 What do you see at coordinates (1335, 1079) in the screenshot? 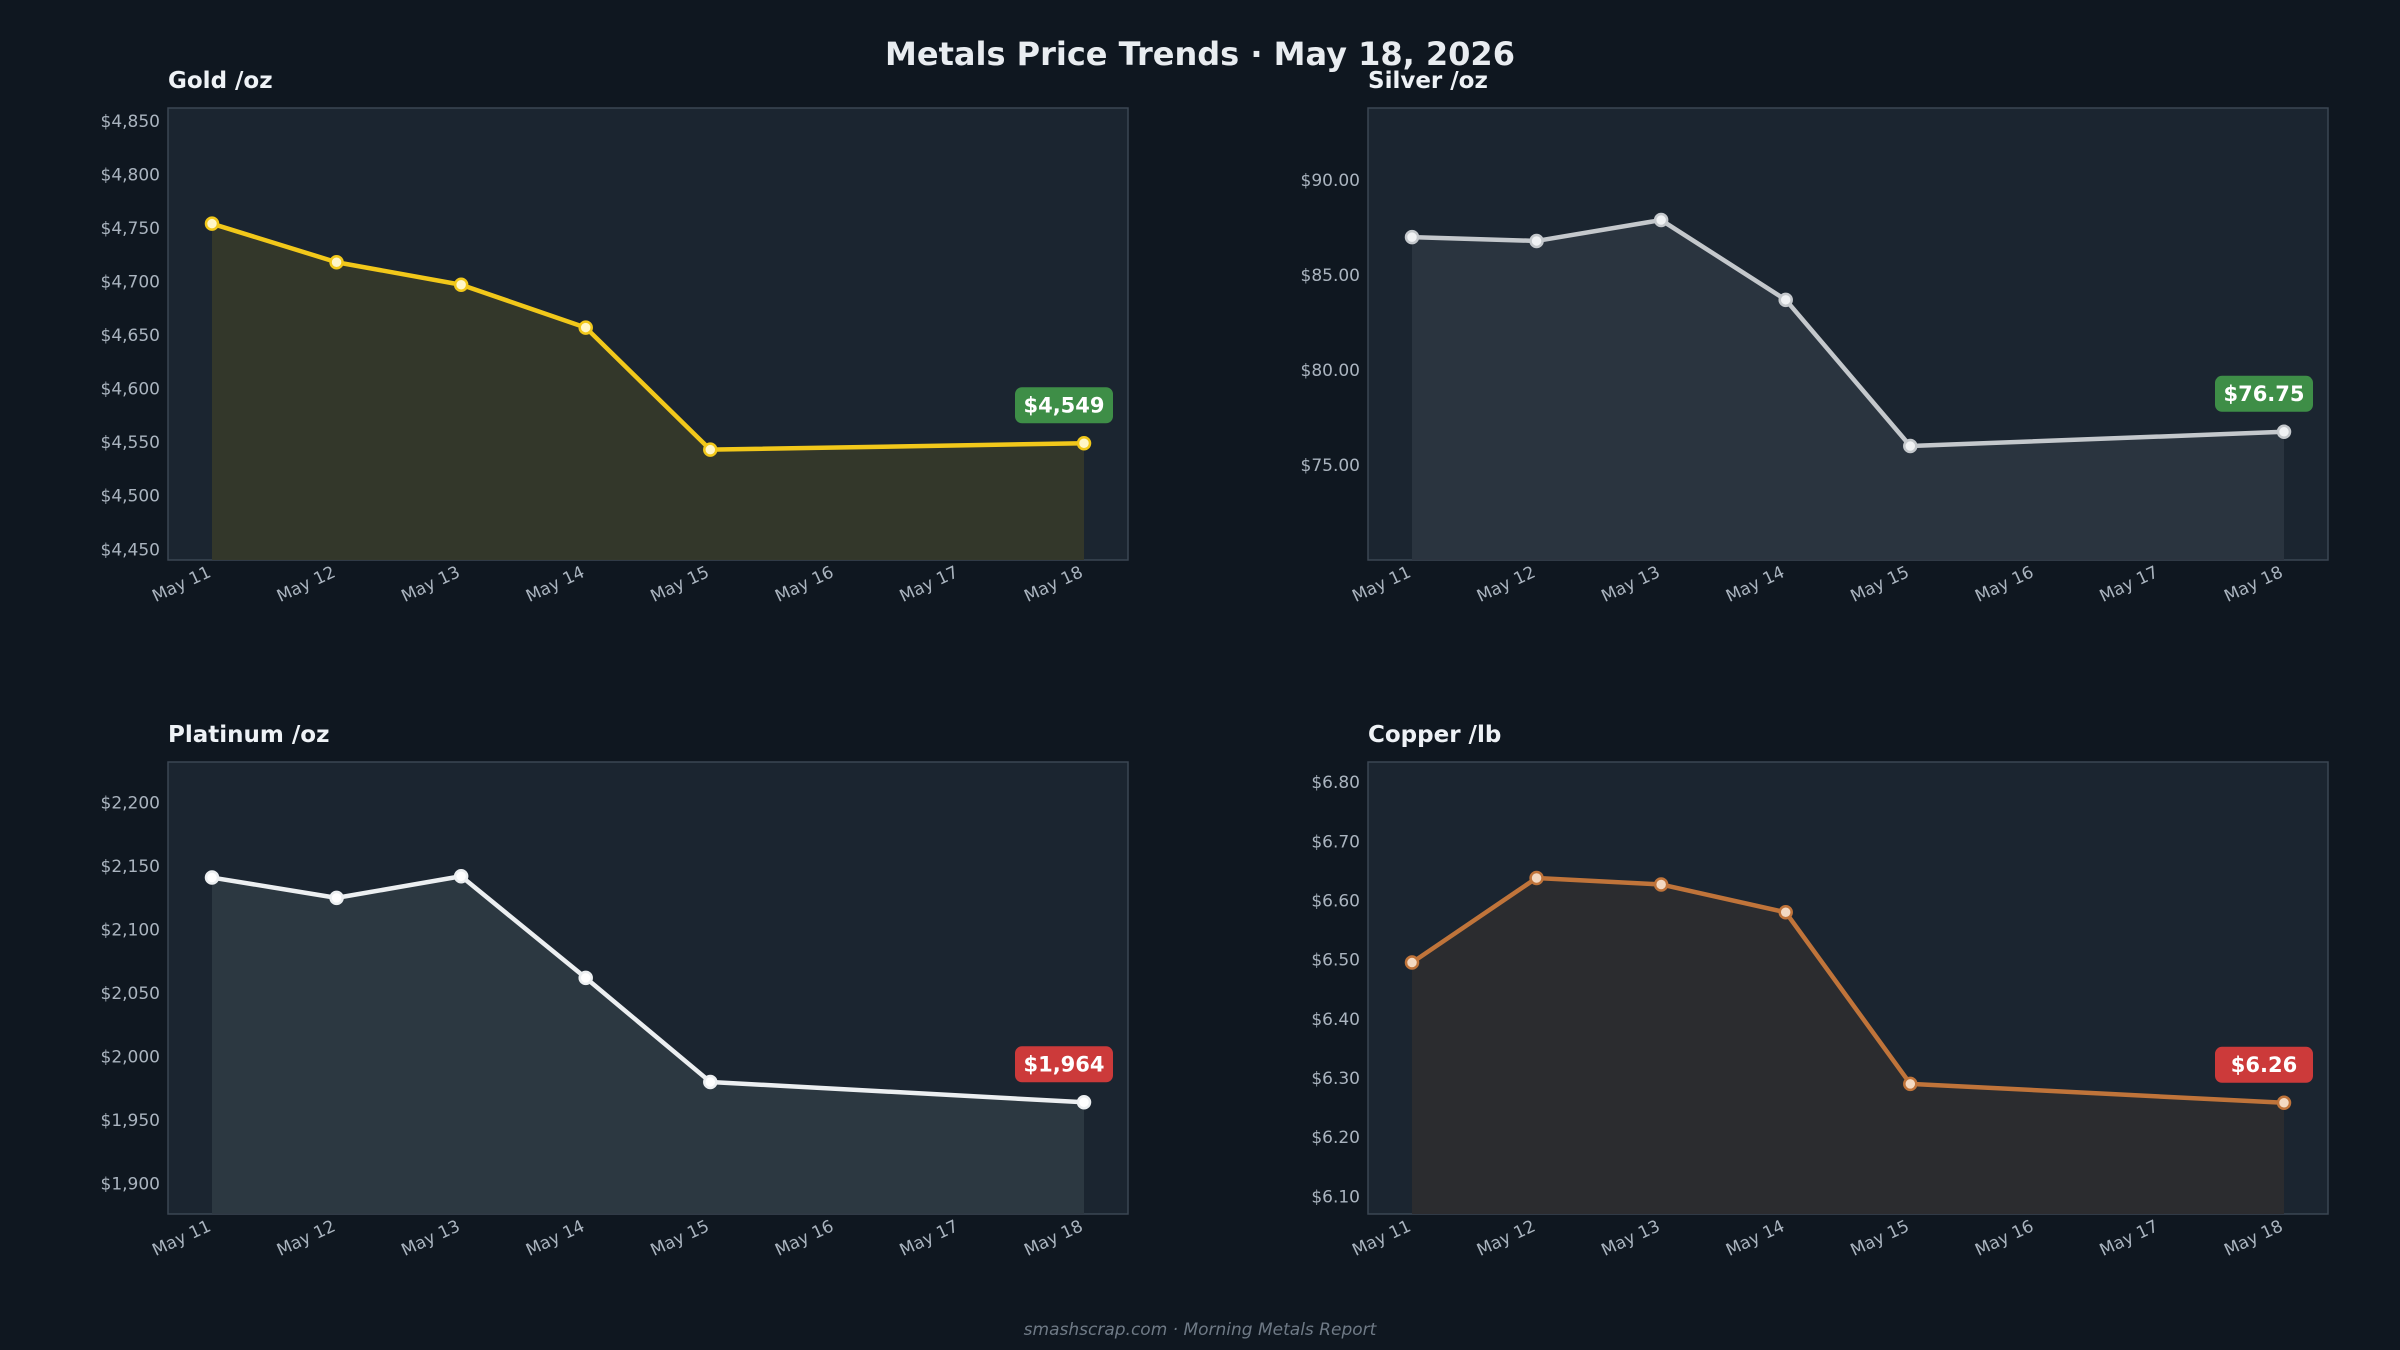
I see `y-tick-label: $6.30` at bounding box center [1335, 1079].